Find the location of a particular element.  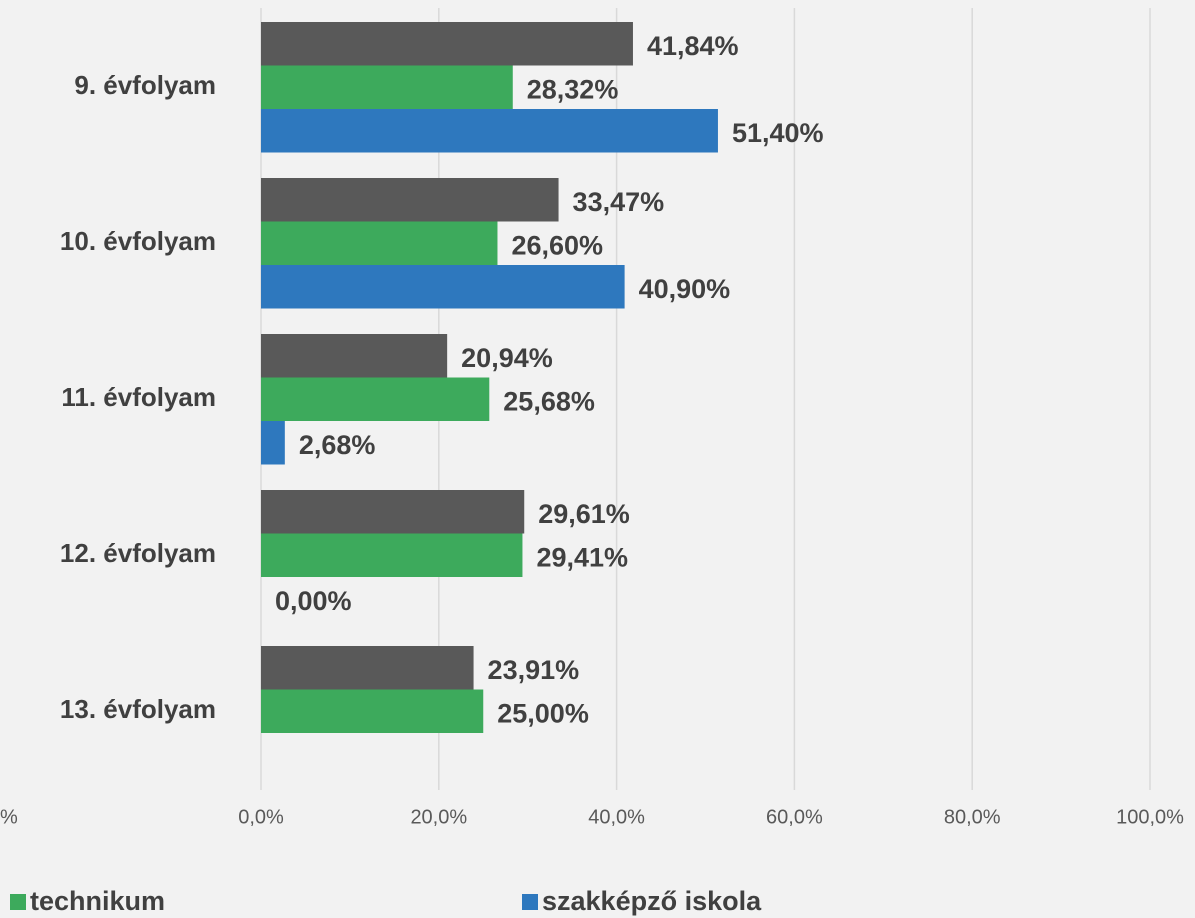

category-label: 11. évfolyam is located at coordinates (138, 397).